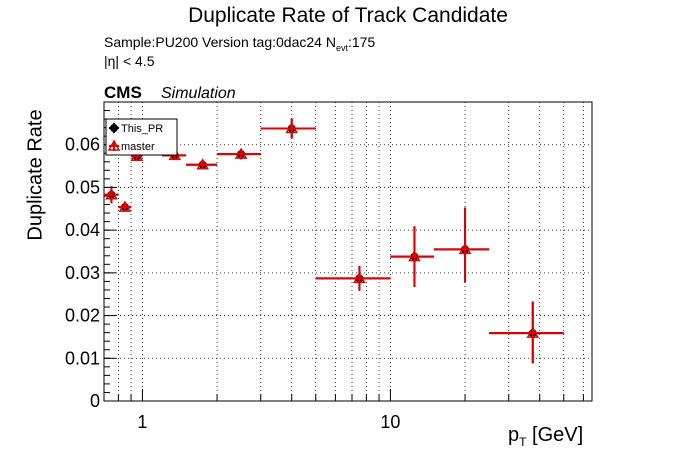  I want to click on y-tick-label: 0.01, so click(82, 358).